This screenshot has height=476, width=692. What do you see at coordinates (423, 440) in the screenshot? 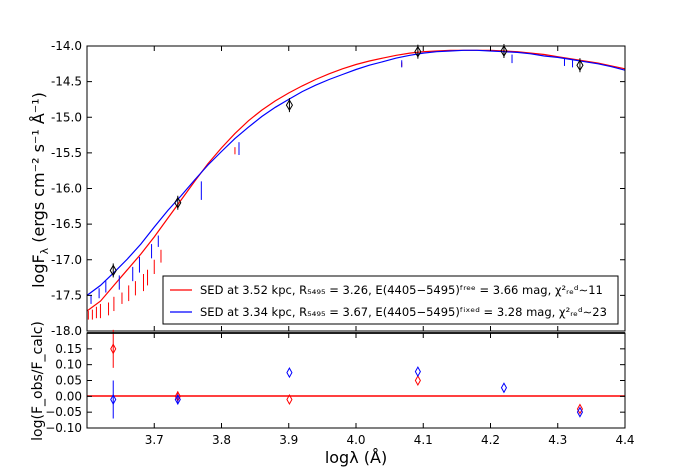
I see `x-tick-label: 4.1` at bounding box center [423, 440].